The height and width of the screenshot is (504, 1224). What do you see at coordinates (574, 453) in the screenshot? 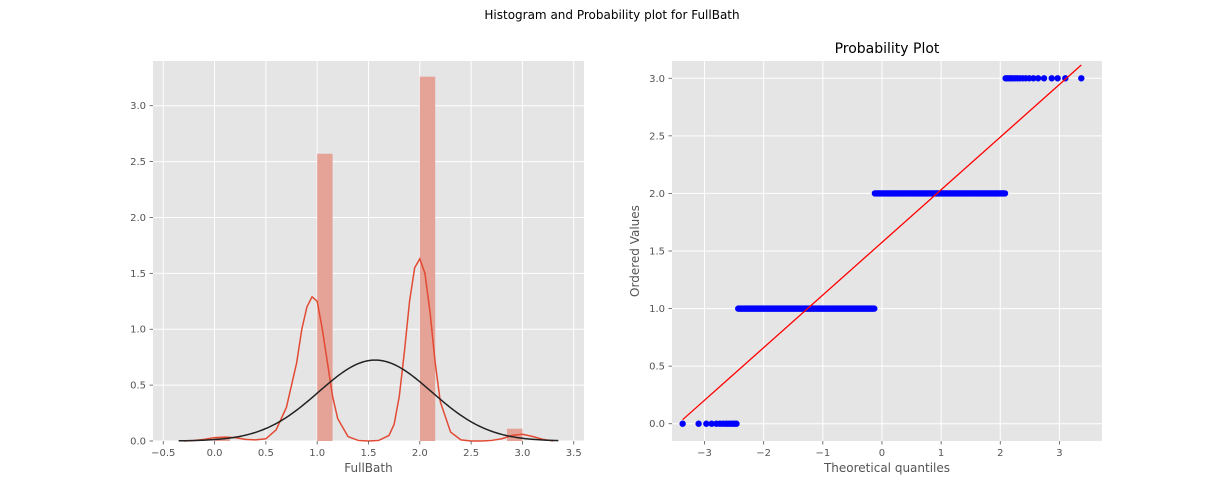
I see `hist-x-tick-label: 3.5` at bounding box center [574, 453].